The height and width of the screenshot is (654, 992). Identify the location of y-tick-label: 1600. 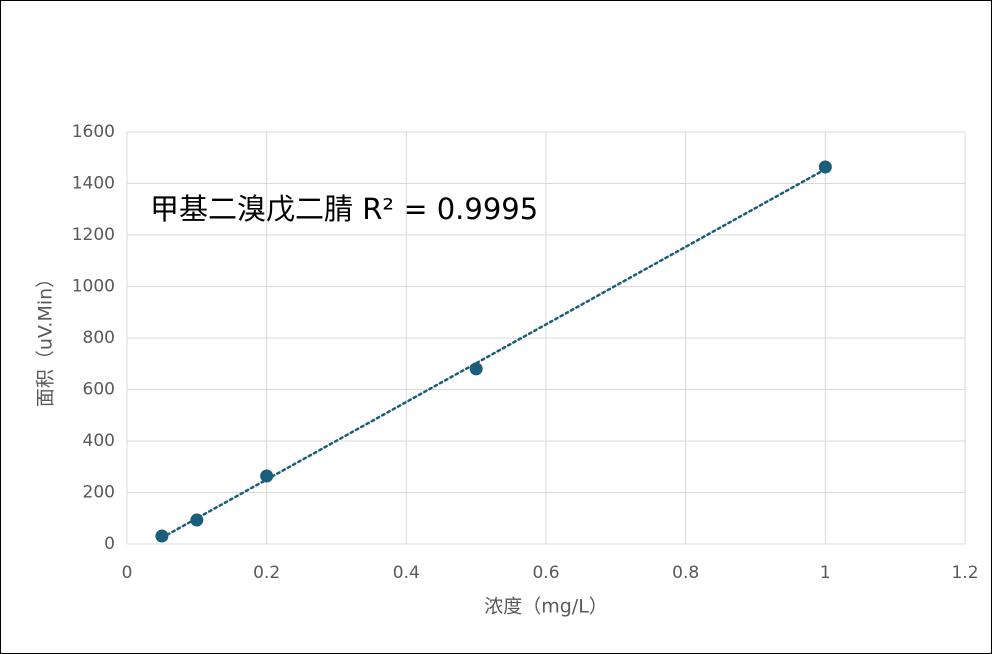
(93, 132).